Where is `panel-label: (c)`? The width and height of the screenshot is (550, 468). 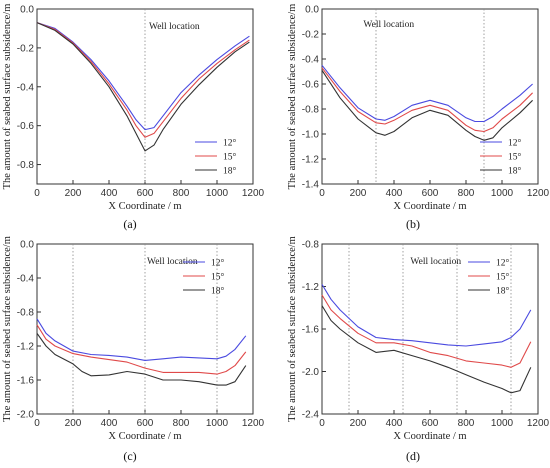 panel-label: (c) is located at coordinates (129, 456).